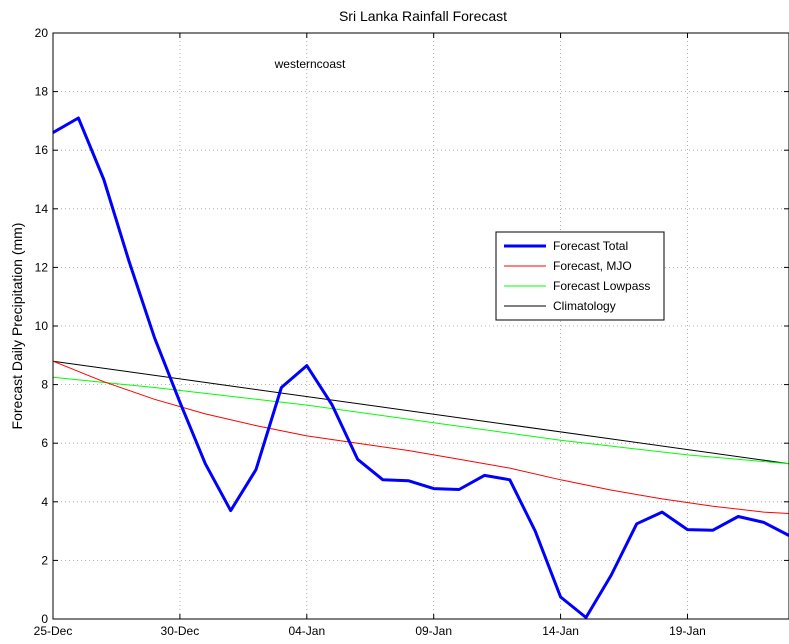 The image size is (789, 644). Describe the element at coordinates (310, 64) in the screenshot. I see `region-annotation: westerncoast` at that location.